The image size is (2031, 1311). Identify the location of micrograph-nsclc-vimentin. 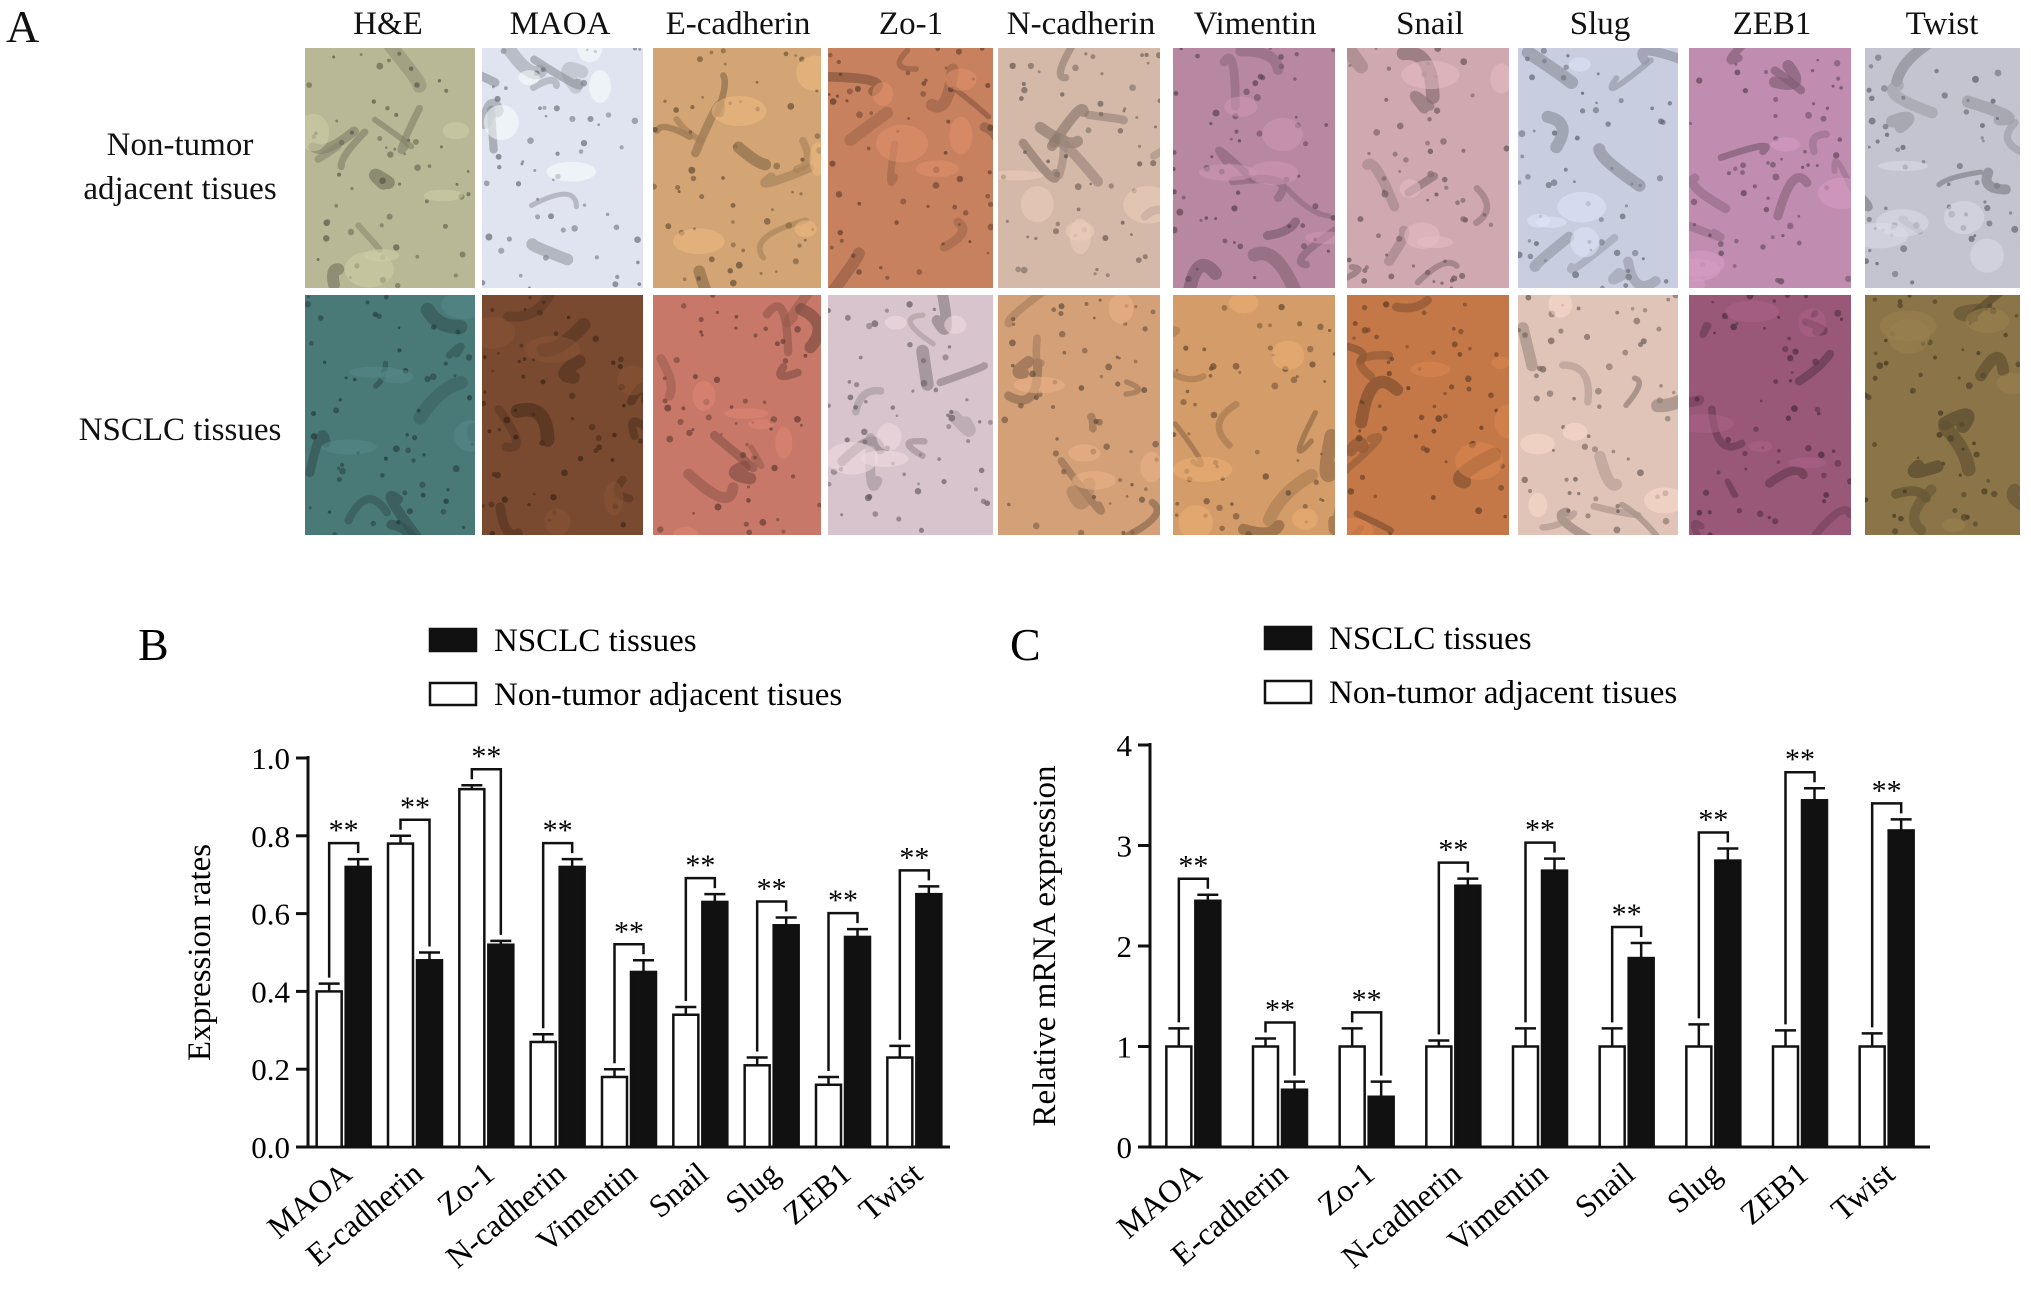
(1254, 415).